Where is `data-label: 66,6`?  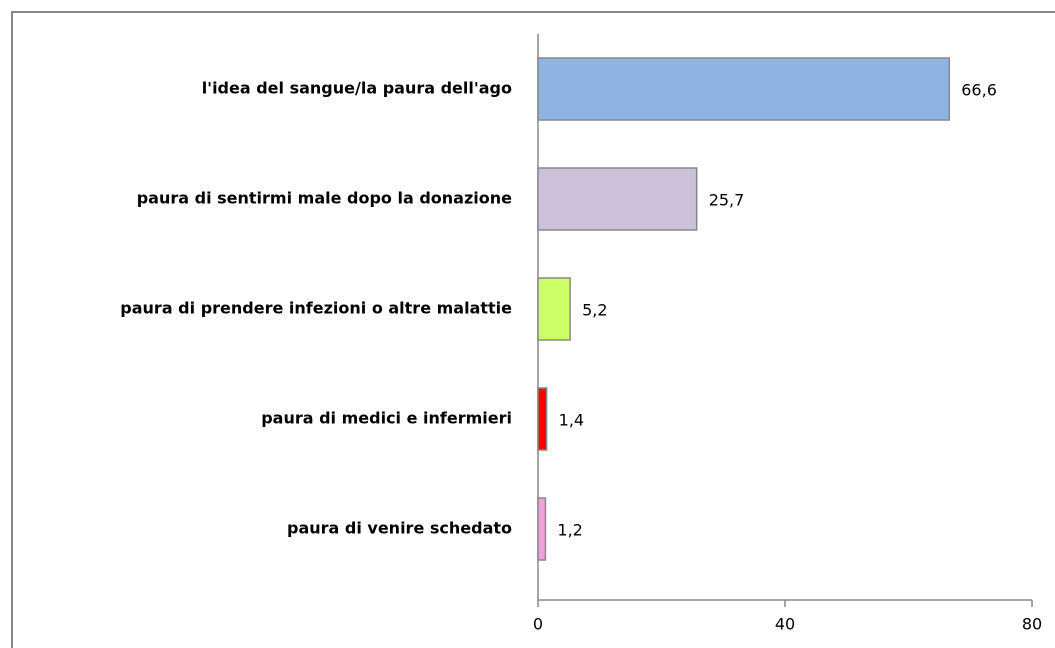 data-label: 66,6 is located at coordinates (979, 90).